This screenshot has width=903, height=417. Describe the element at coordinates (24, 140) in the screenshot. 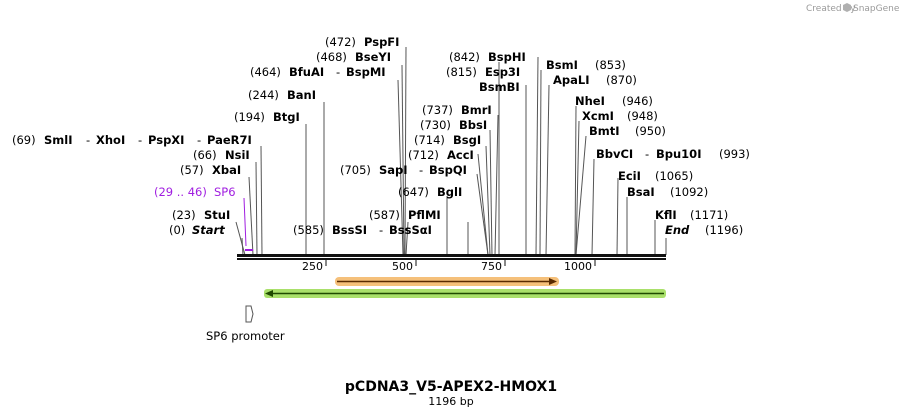

I see `site-pos-smli: (69)` at that location.